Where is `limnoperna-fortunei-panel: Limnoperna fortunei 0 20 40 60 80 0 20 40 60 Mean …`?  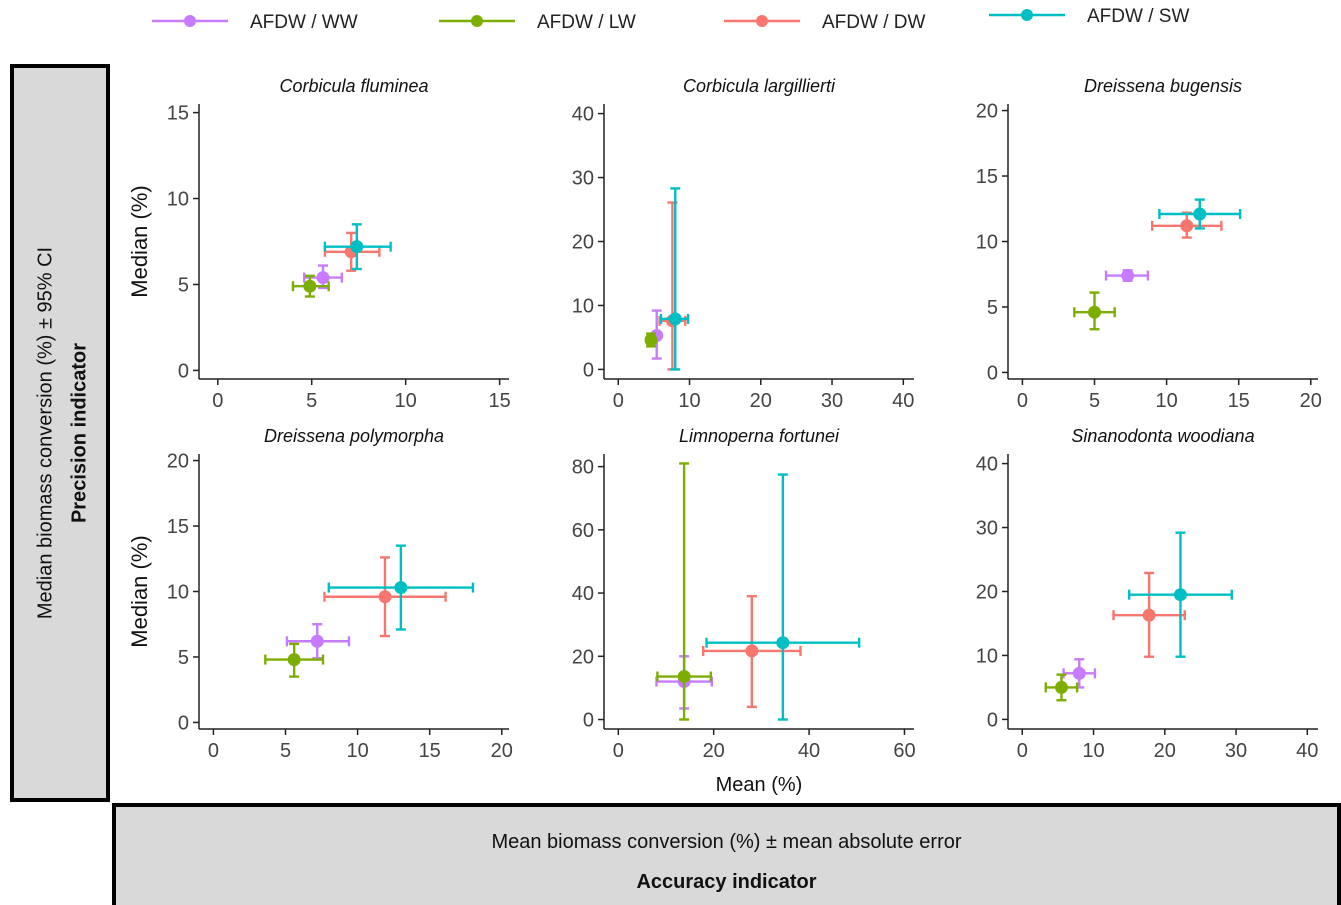 limnoperna-fortunei-panel: Limnoperna fortunei 0 20 40 60 80 0 20 40 60 Mean … is located at coordinates (744, 611).